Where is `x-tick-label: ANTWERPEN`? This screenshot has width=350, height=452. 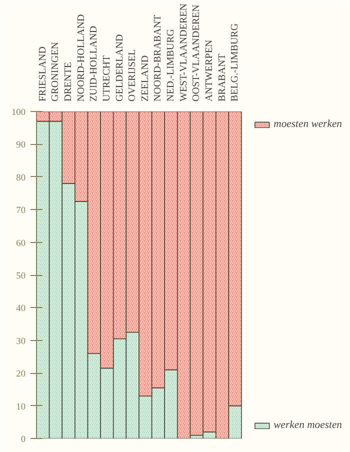 x-tick-label: ANTWERPEN is located at coordinates (209, 71).